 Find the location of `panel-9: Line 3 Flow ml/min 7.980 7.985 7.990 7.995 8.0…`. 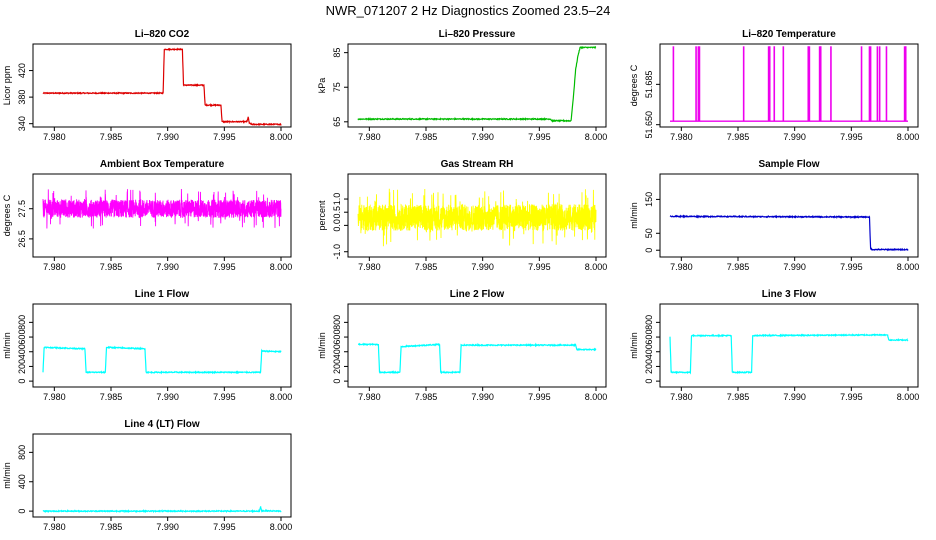

panel-9: Line 3 Flow ml/min 7.980 7.985 7.990 7.995 8.0… is located at coordinates (774, 345).